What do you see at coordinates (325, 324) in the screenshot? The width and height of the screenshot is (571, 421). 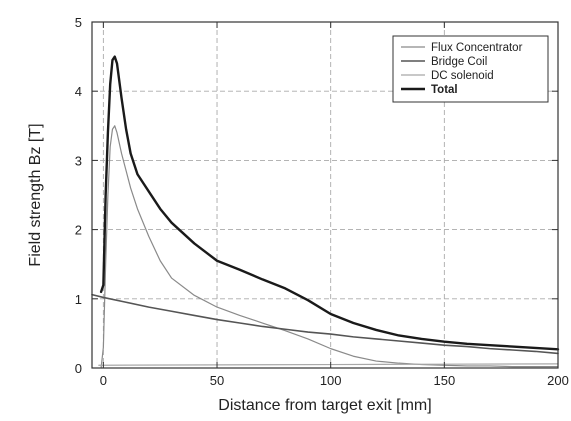 I see `series-line-bridge-coil` at bounding box center [325, 324].